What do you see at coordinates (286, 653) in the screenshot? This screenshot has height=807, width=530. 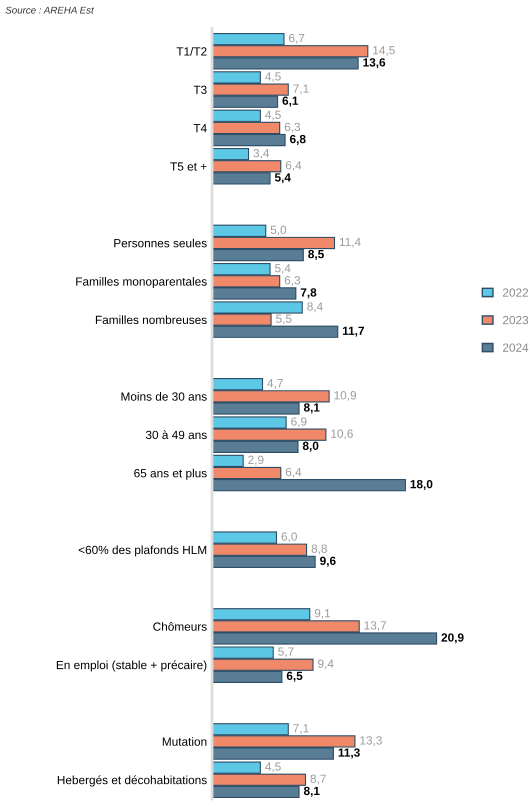 I see `data-label: 5,7` at bounding box center [286, 653].